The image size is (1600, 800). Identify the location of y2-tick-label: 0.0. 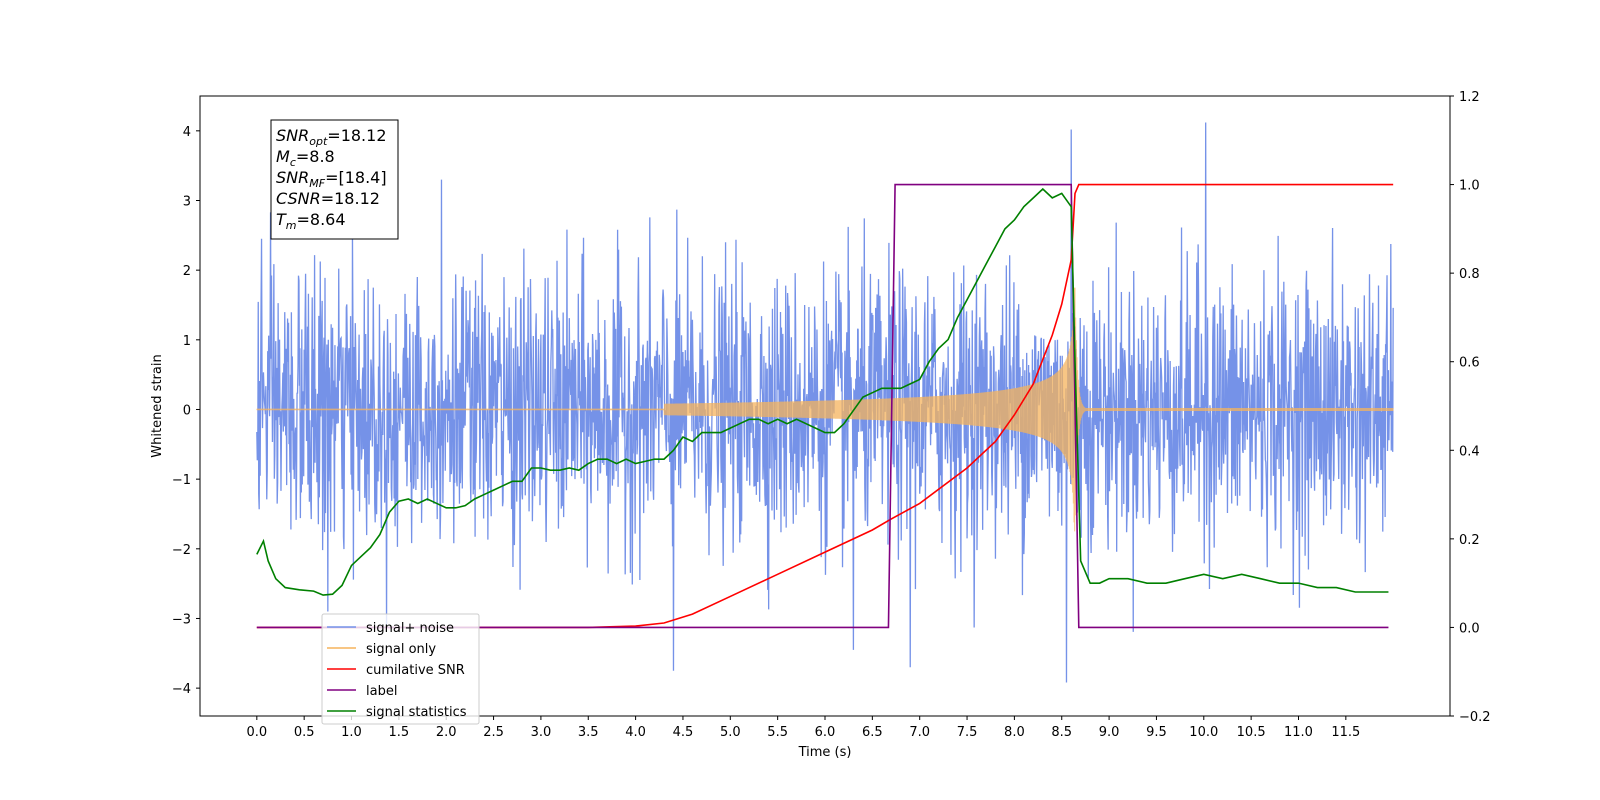
(1469, 628).